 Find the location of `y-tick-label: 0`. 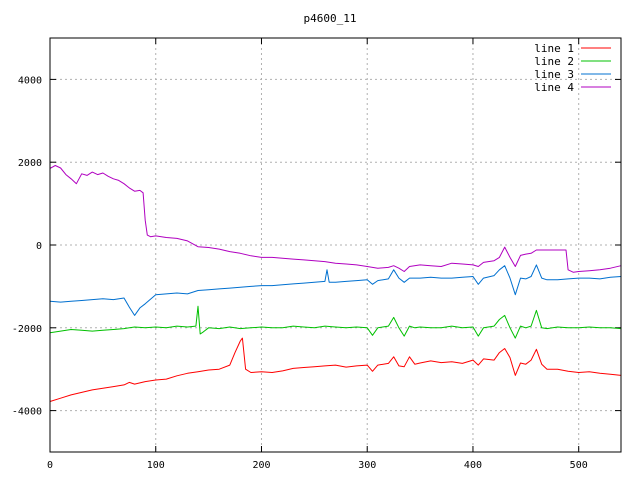

y-tick-label: 0 is located at coordinates (39, 246).